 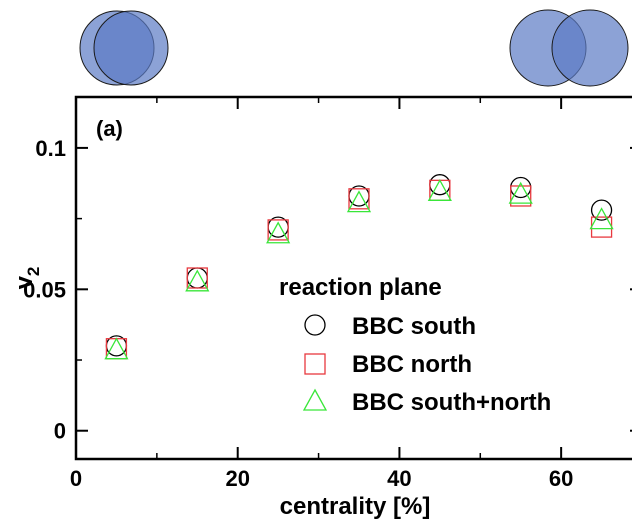 I want to click on x-tick-label: 40, so click(x=399, y=478).